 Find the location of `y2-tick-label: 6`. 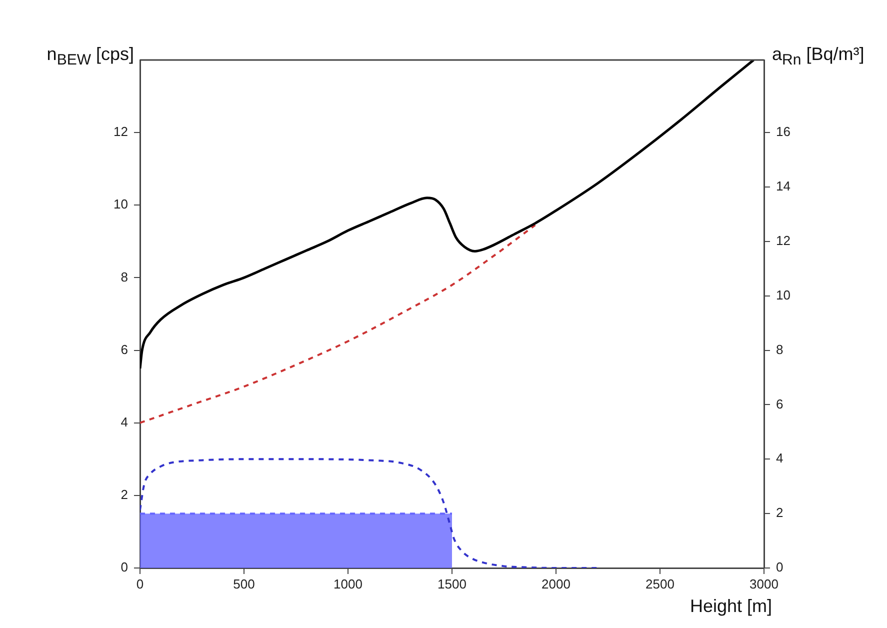

y2-tick-label: 6 is located at coordinates (780, 404).